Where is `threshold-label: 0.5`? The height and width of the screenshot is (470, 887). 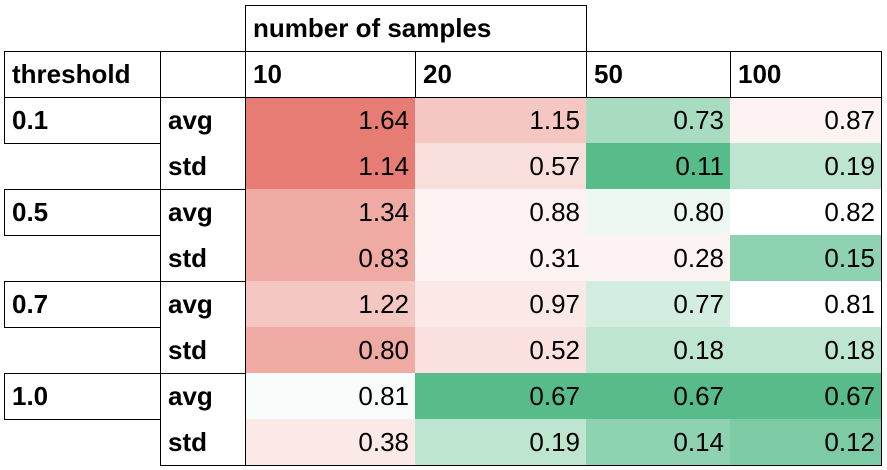 threshold-label: 0.5 is located at coordinates (30, 212).